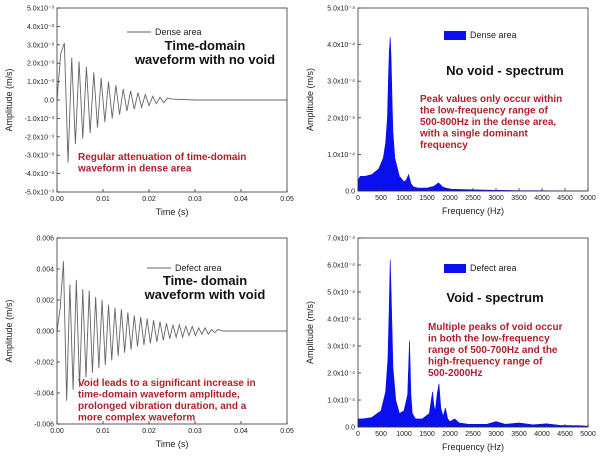 This screenshot has width=600, height=459. What do you see at coordinates (205, 280) in the screenshot?
I see `chart-title-line: Time- domain` at bounding box center [205, 280].